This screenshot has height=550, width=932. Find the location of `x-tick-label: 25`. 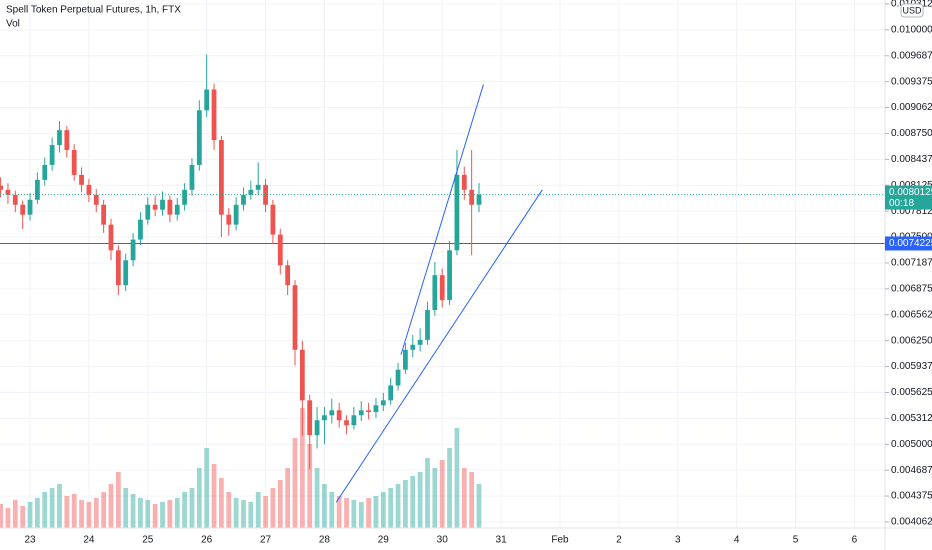

x-tick-label: 25 is located at coordinates (148, 540).